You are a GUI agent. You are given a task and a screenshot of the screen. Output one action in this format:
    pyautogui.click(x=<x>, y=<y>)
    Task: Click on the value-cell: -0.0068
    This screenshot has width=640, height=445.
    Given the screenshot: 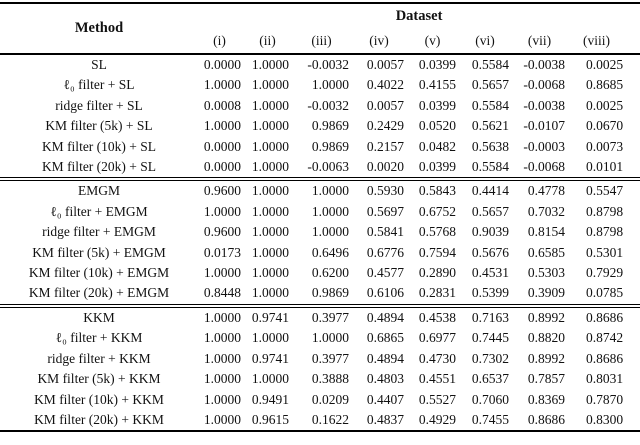 What is the action you would take?
    pyautogui.click(x=544, y=85)
    